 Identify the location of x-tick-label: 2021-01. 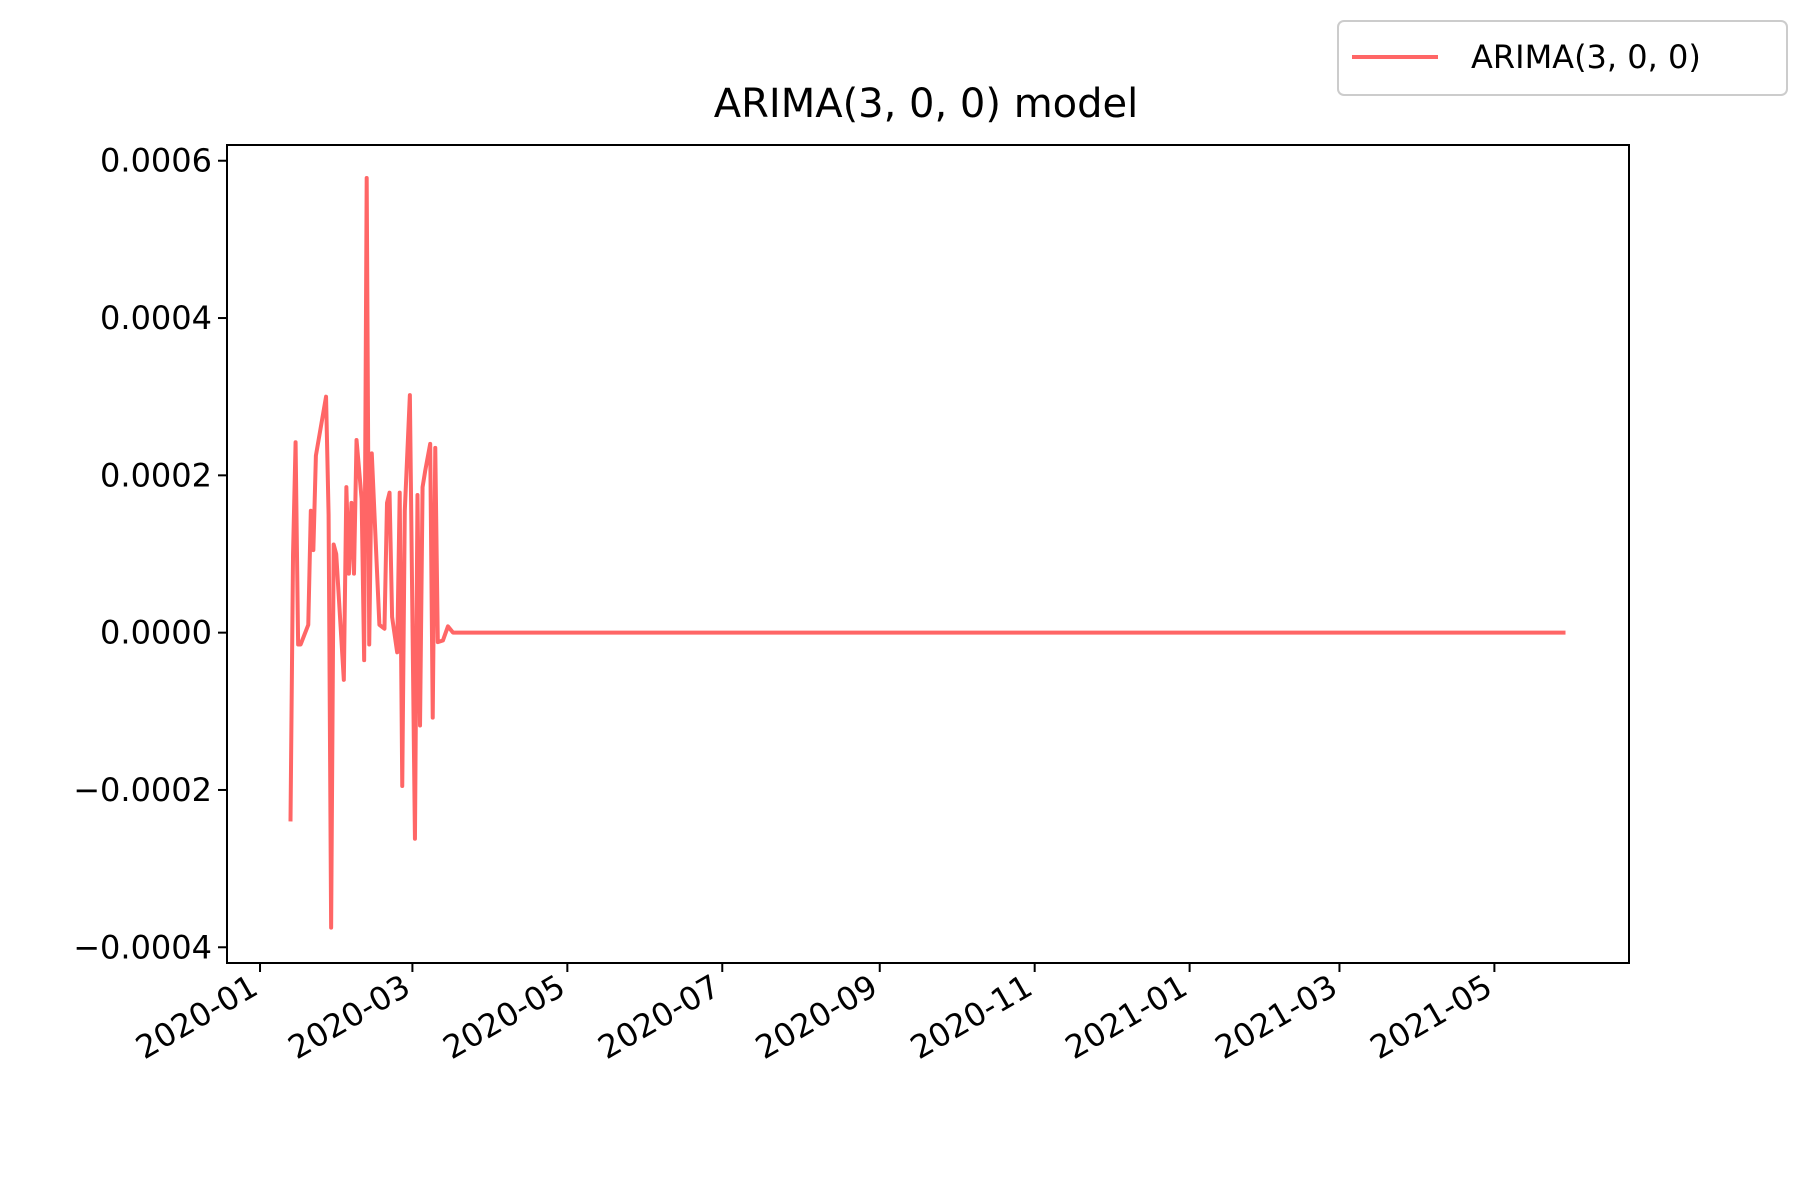
(1126, 1017).